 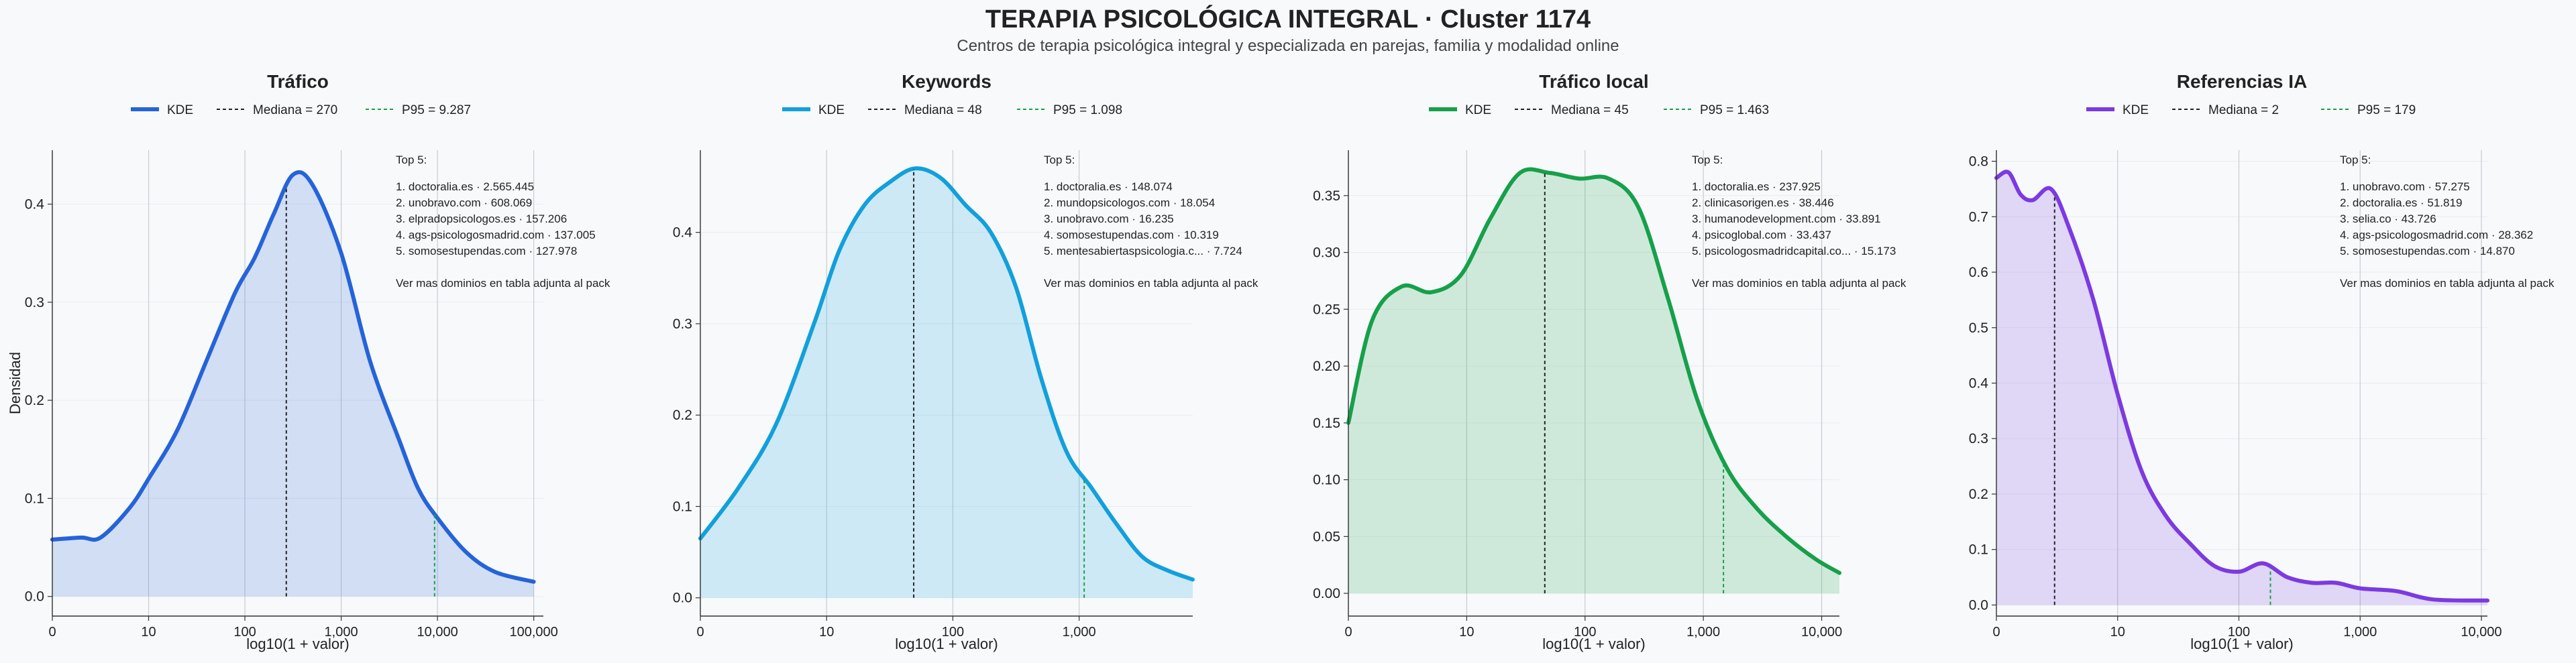 I want to click on top5-item: 4. ags-psicologosmadrid.com · 28.362, so click(x=2436, y=235).